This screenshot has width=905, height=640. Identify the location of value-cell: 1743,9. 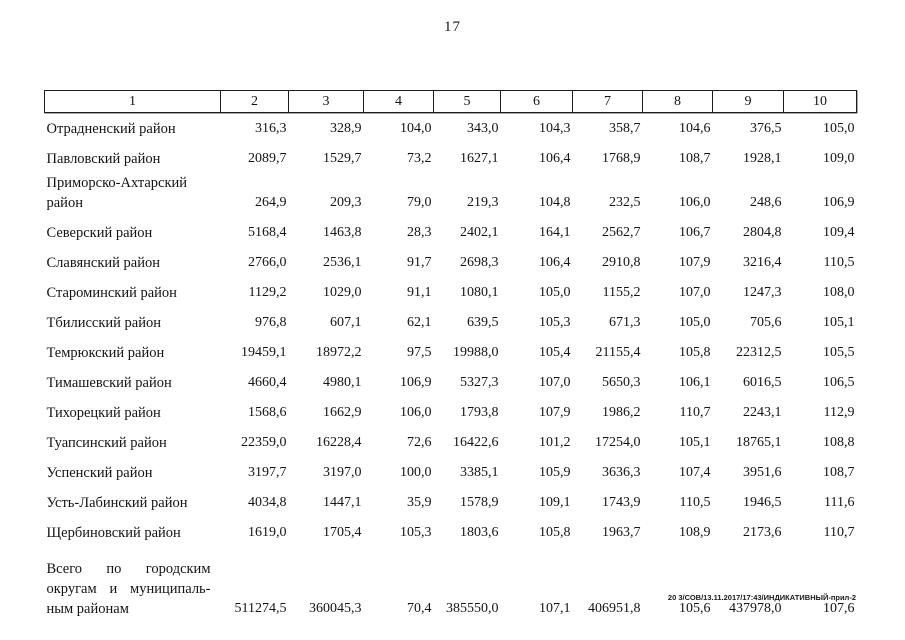
(621, 502).